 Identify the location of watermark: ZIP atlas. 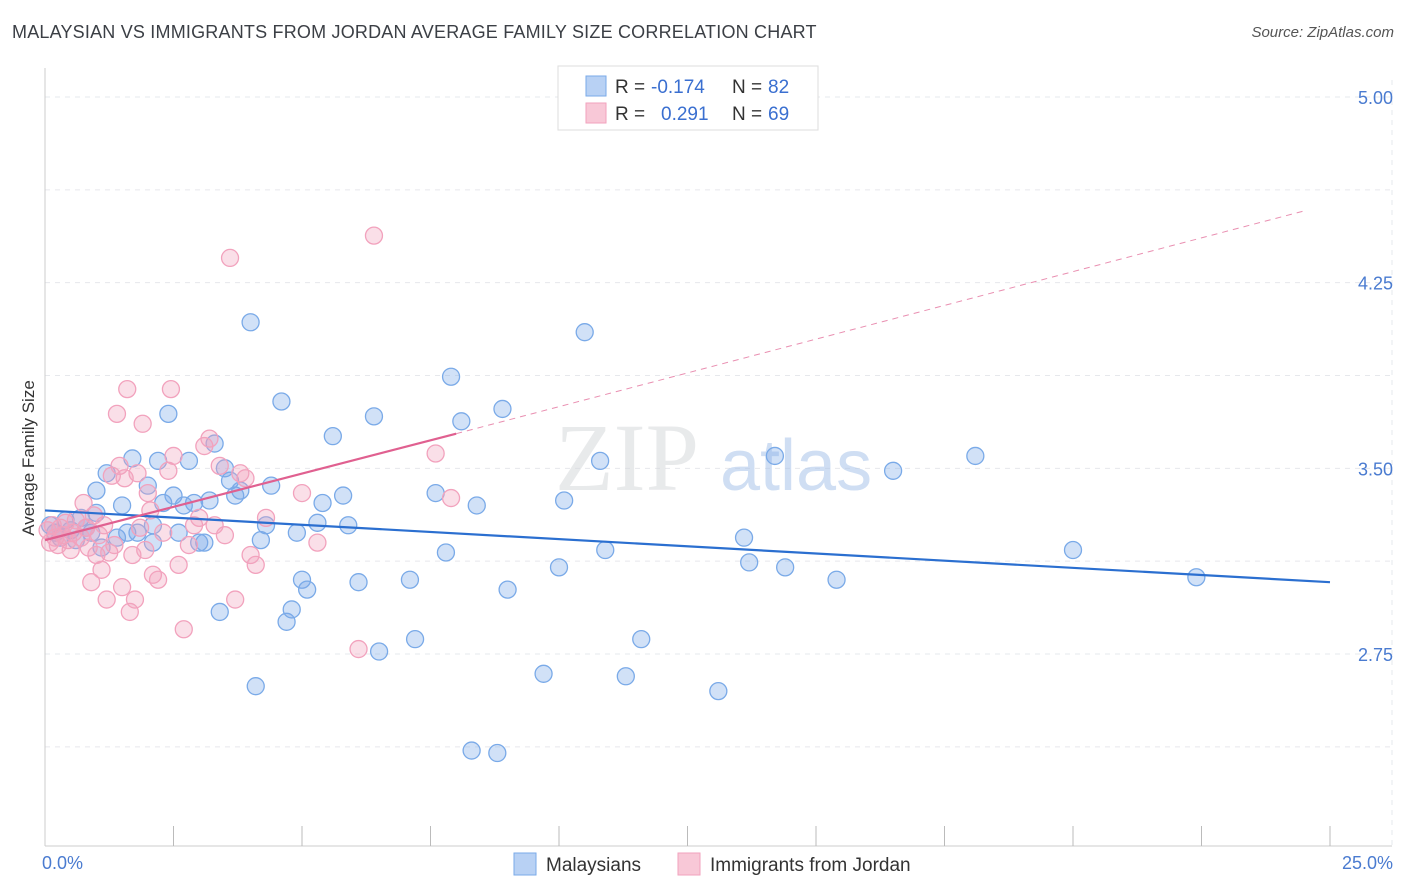
(713, 457).